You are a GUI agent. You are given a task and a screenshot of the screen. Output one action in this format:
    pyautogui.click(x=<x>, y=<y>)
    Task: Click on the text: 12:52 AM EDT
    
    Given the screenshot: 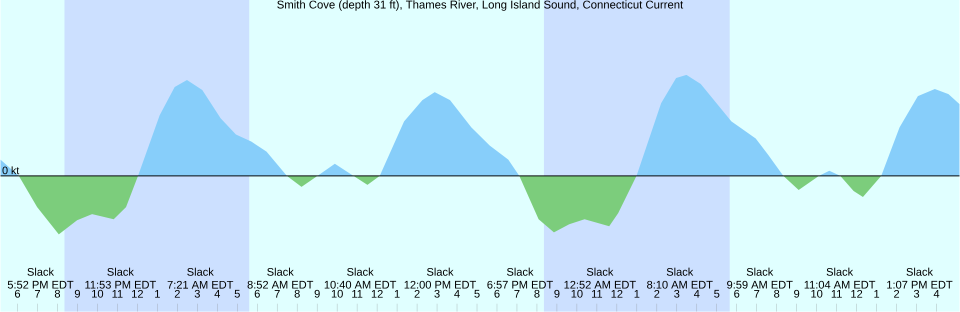 What is the action you would take?
    pyautogui.click(x=600, y=284)
    